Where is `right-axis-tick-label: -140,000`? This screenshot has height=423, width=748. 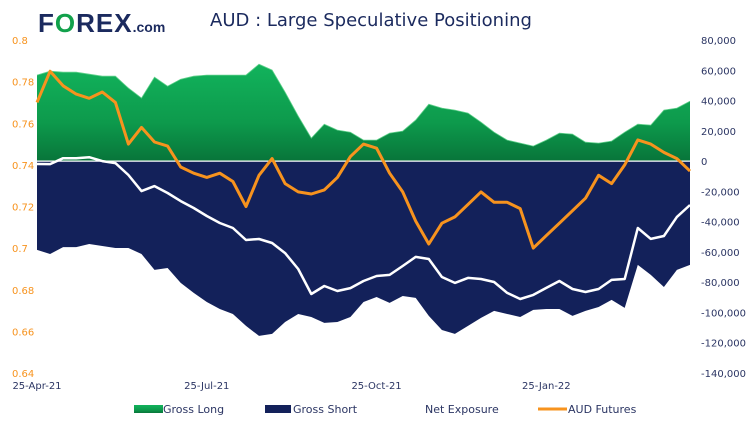 right-axis-tick-label: -140,000 is located at coordinates (723, 374).